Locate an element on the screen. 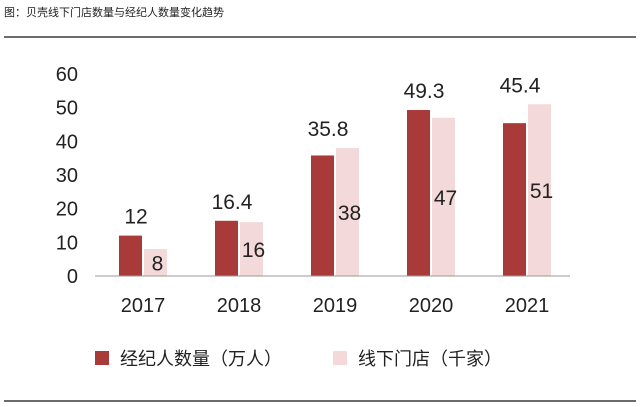 The image size is (640, 407). y-axis: 0 10 20 30 40 50 60 is located at coordinates (67, 176).